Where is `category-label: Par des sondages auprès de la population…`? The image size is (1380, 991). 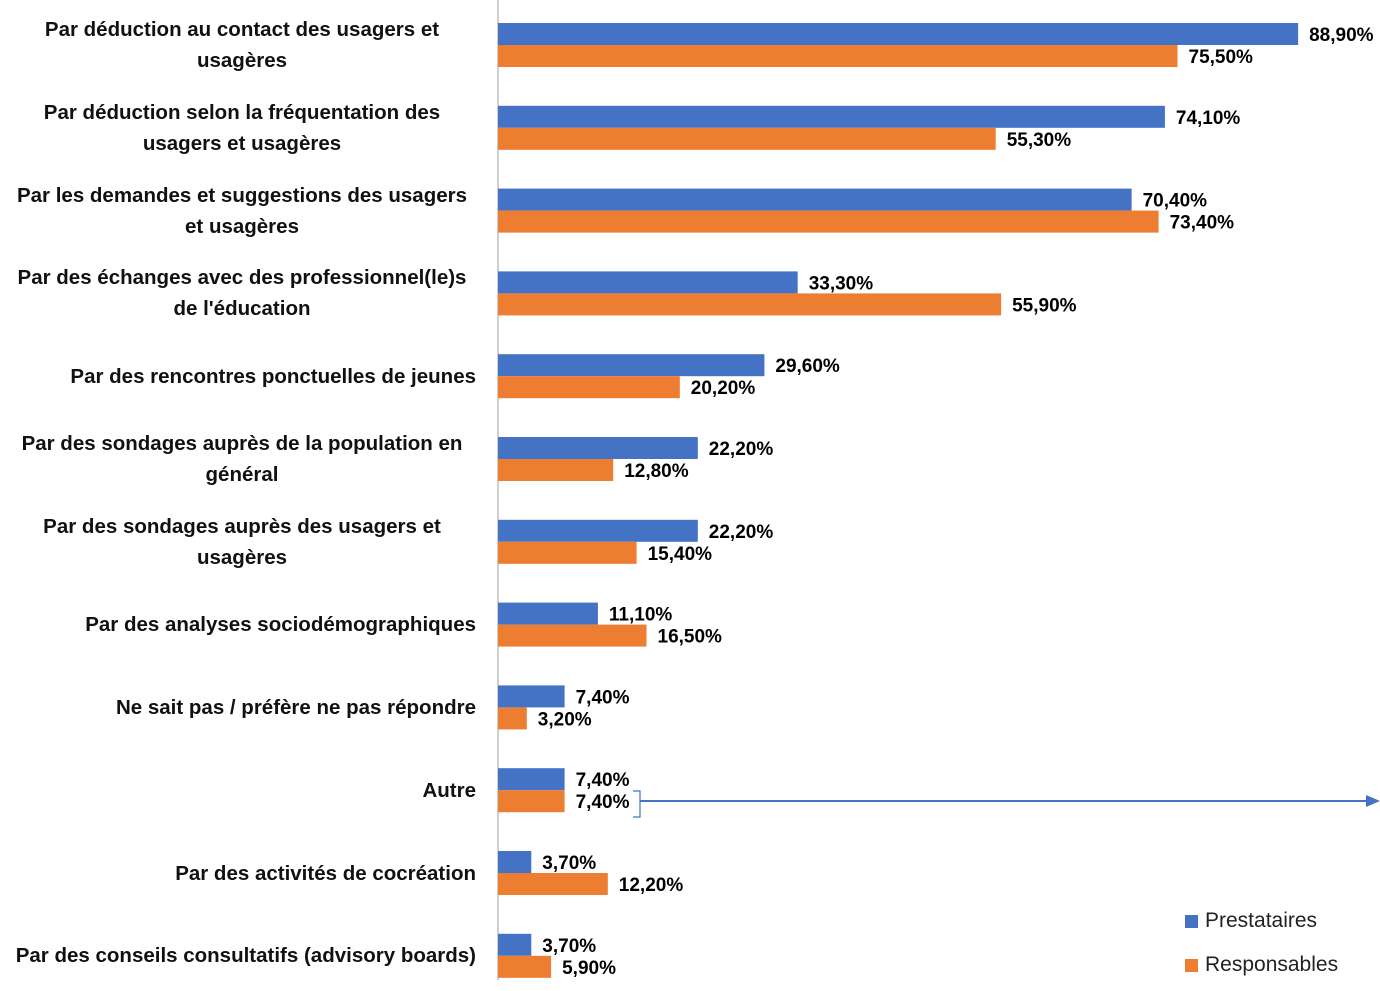
category-label: Par des sondages auprès de la population… is located at coordinates (242, 459).